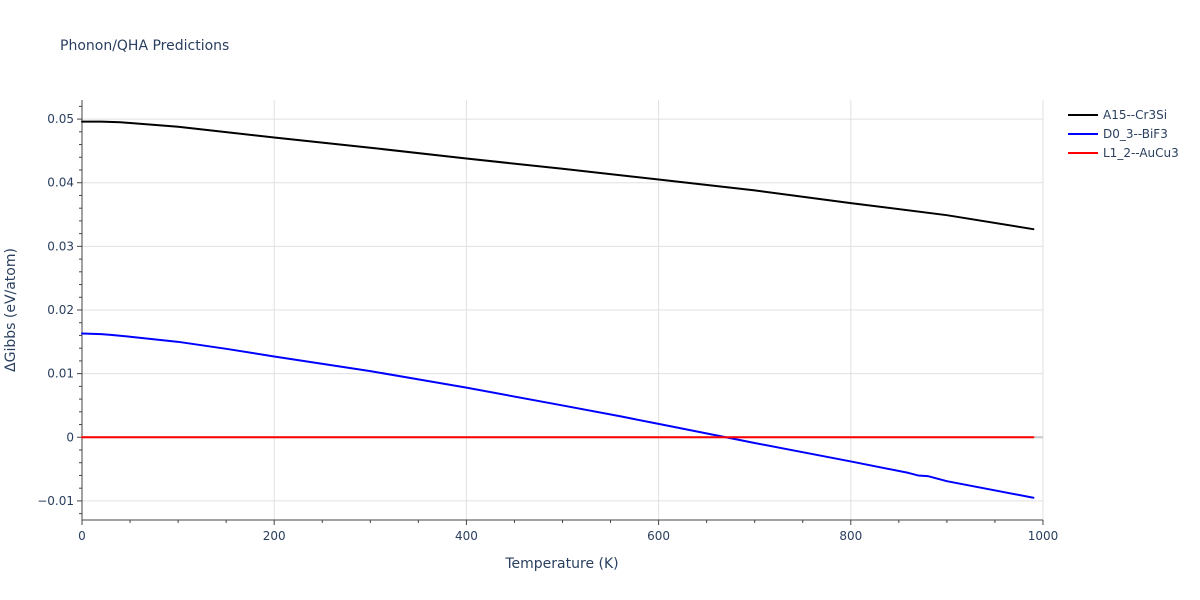 The width and height of the screenshot is (1200, 600). I want to click on legend-item: L1_2--AuCu3, so click(1123, 153).